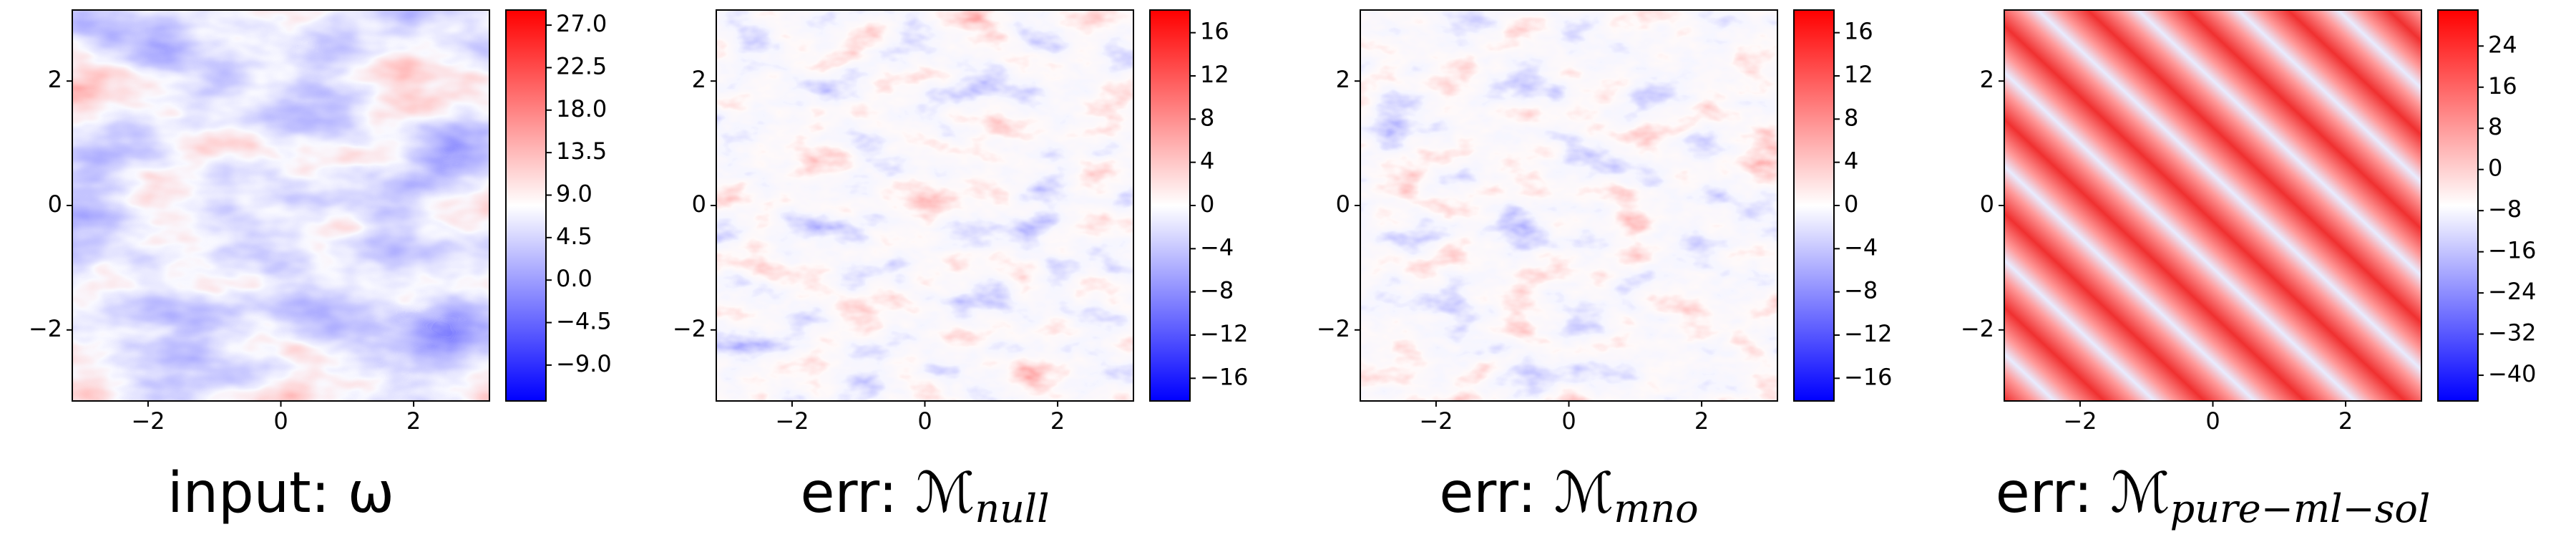 This screenshot has width=2576, height=537. What do you see at coordinates (2512, 333) in the screenshot?
I see `colorbar-tick-label: −32` at bounding box center [2512, 333].